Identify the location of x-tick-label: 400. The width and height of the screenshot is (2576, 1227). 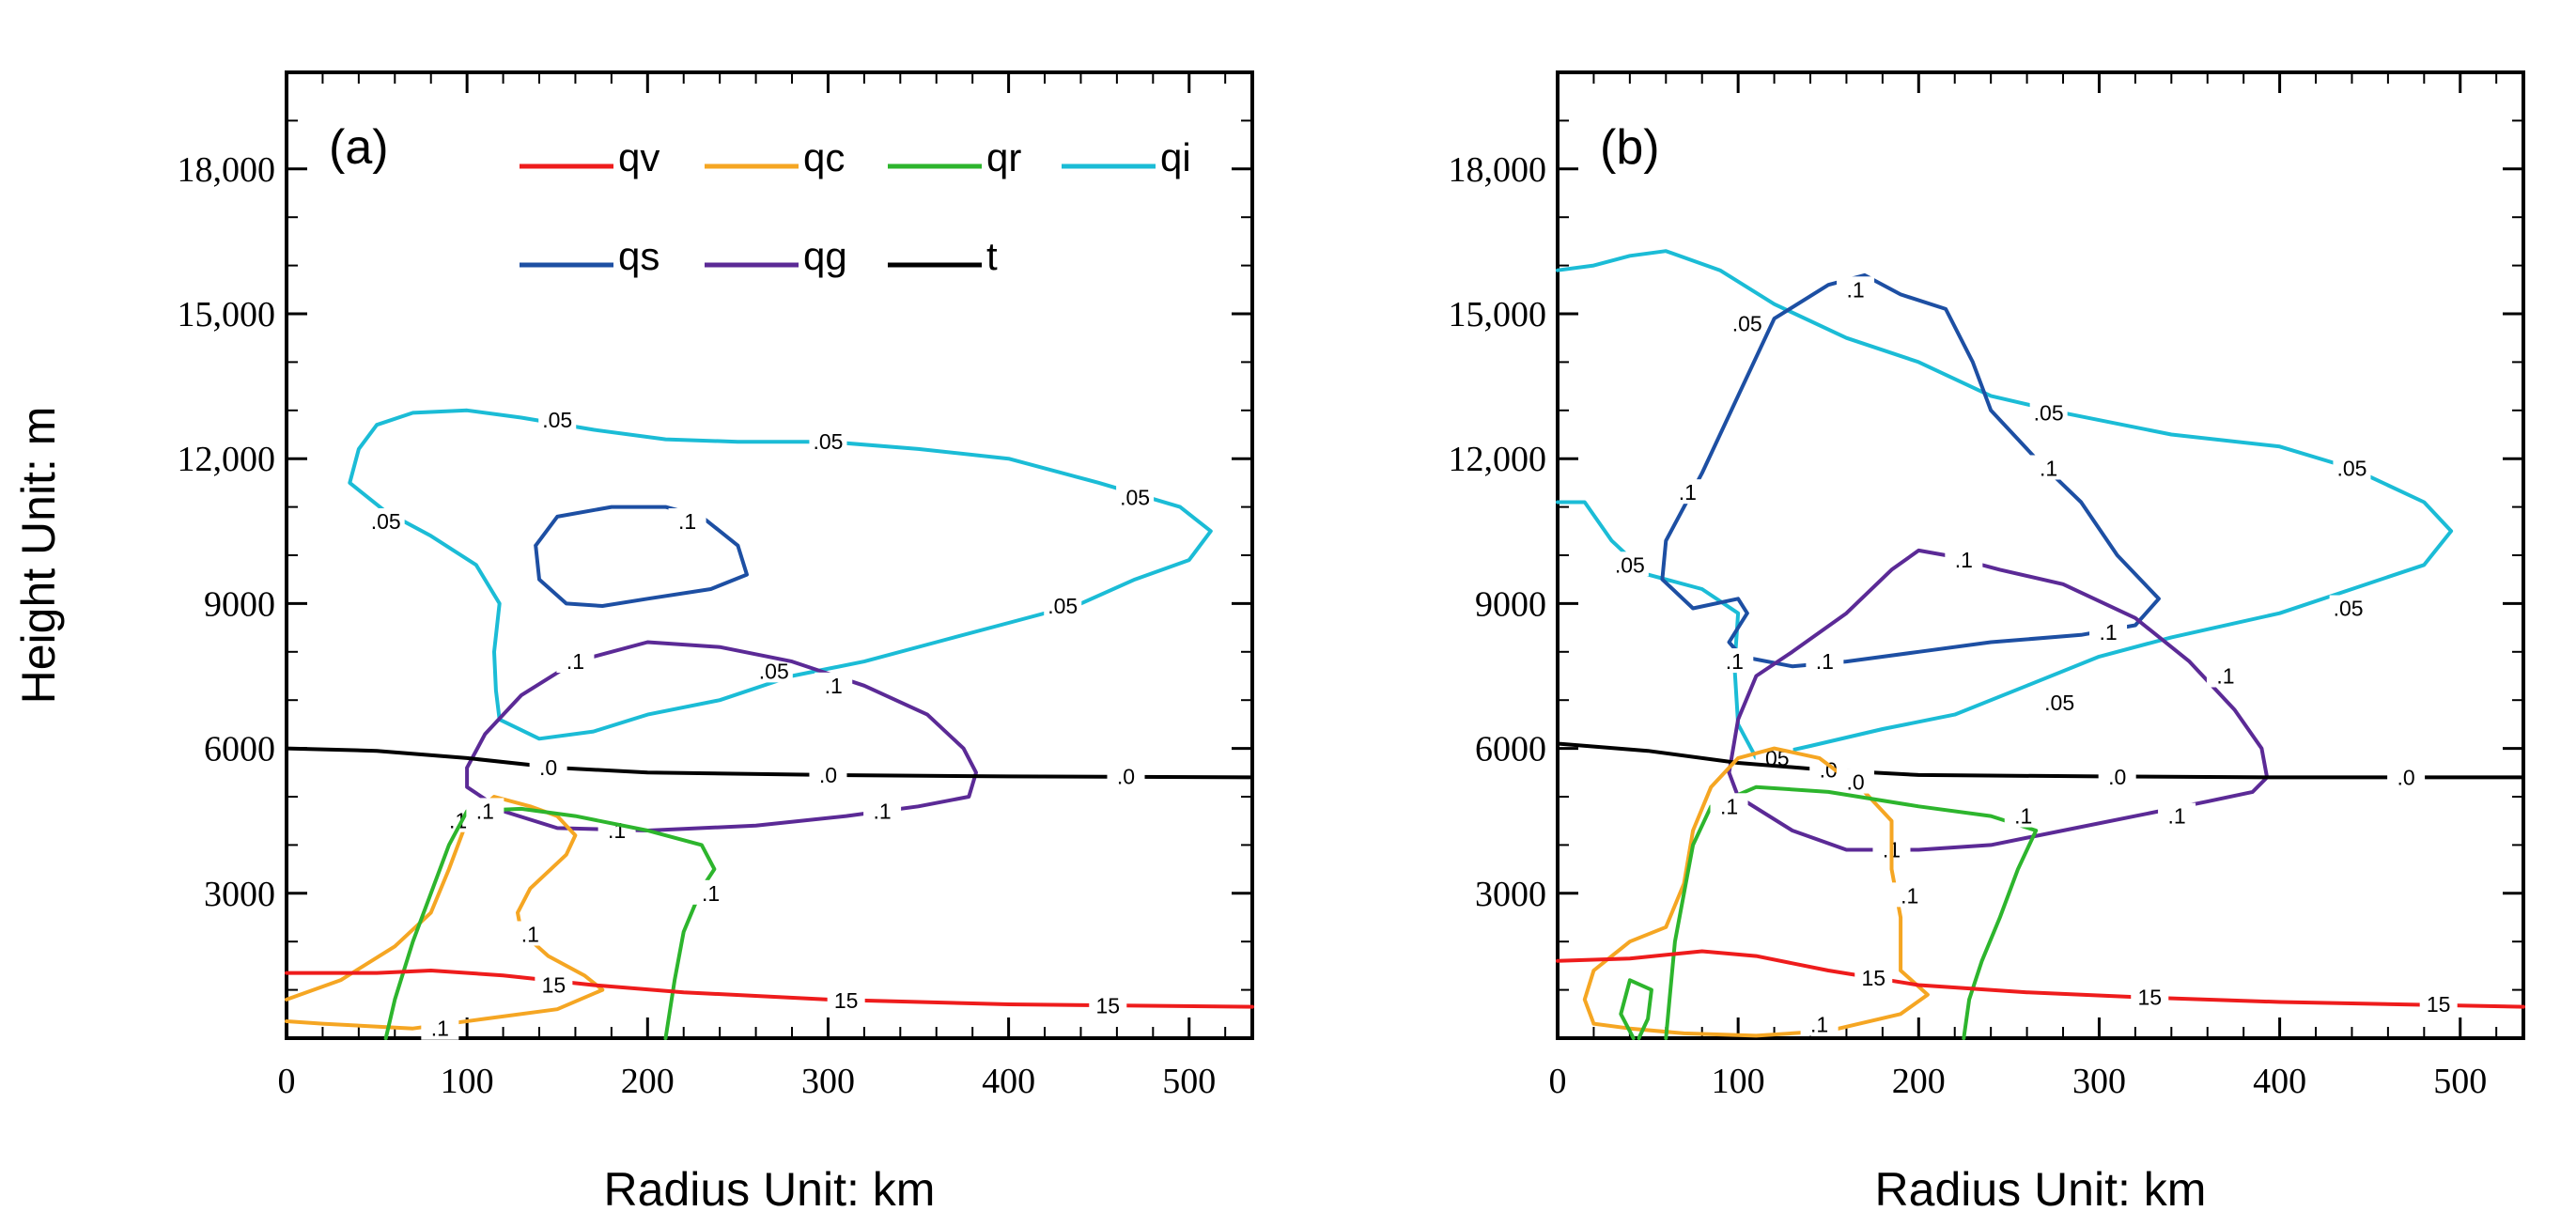
(2279, 1081).